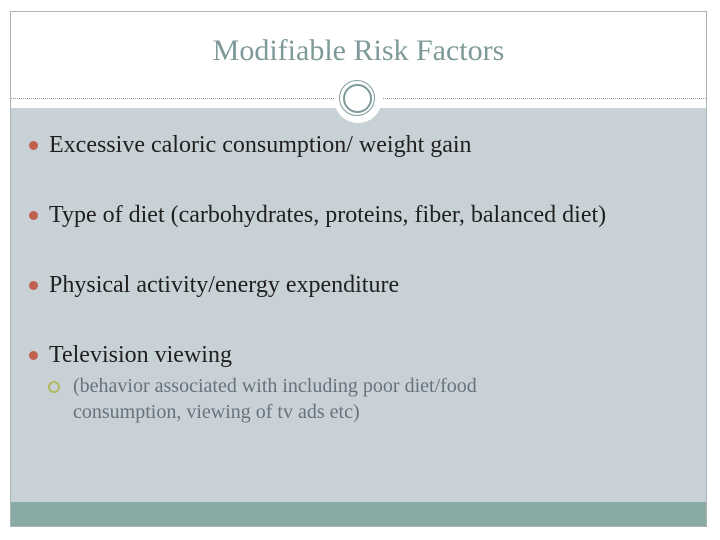  I want to click on bullet-item: Physical activity/energy expenditure, so click(357, 285).